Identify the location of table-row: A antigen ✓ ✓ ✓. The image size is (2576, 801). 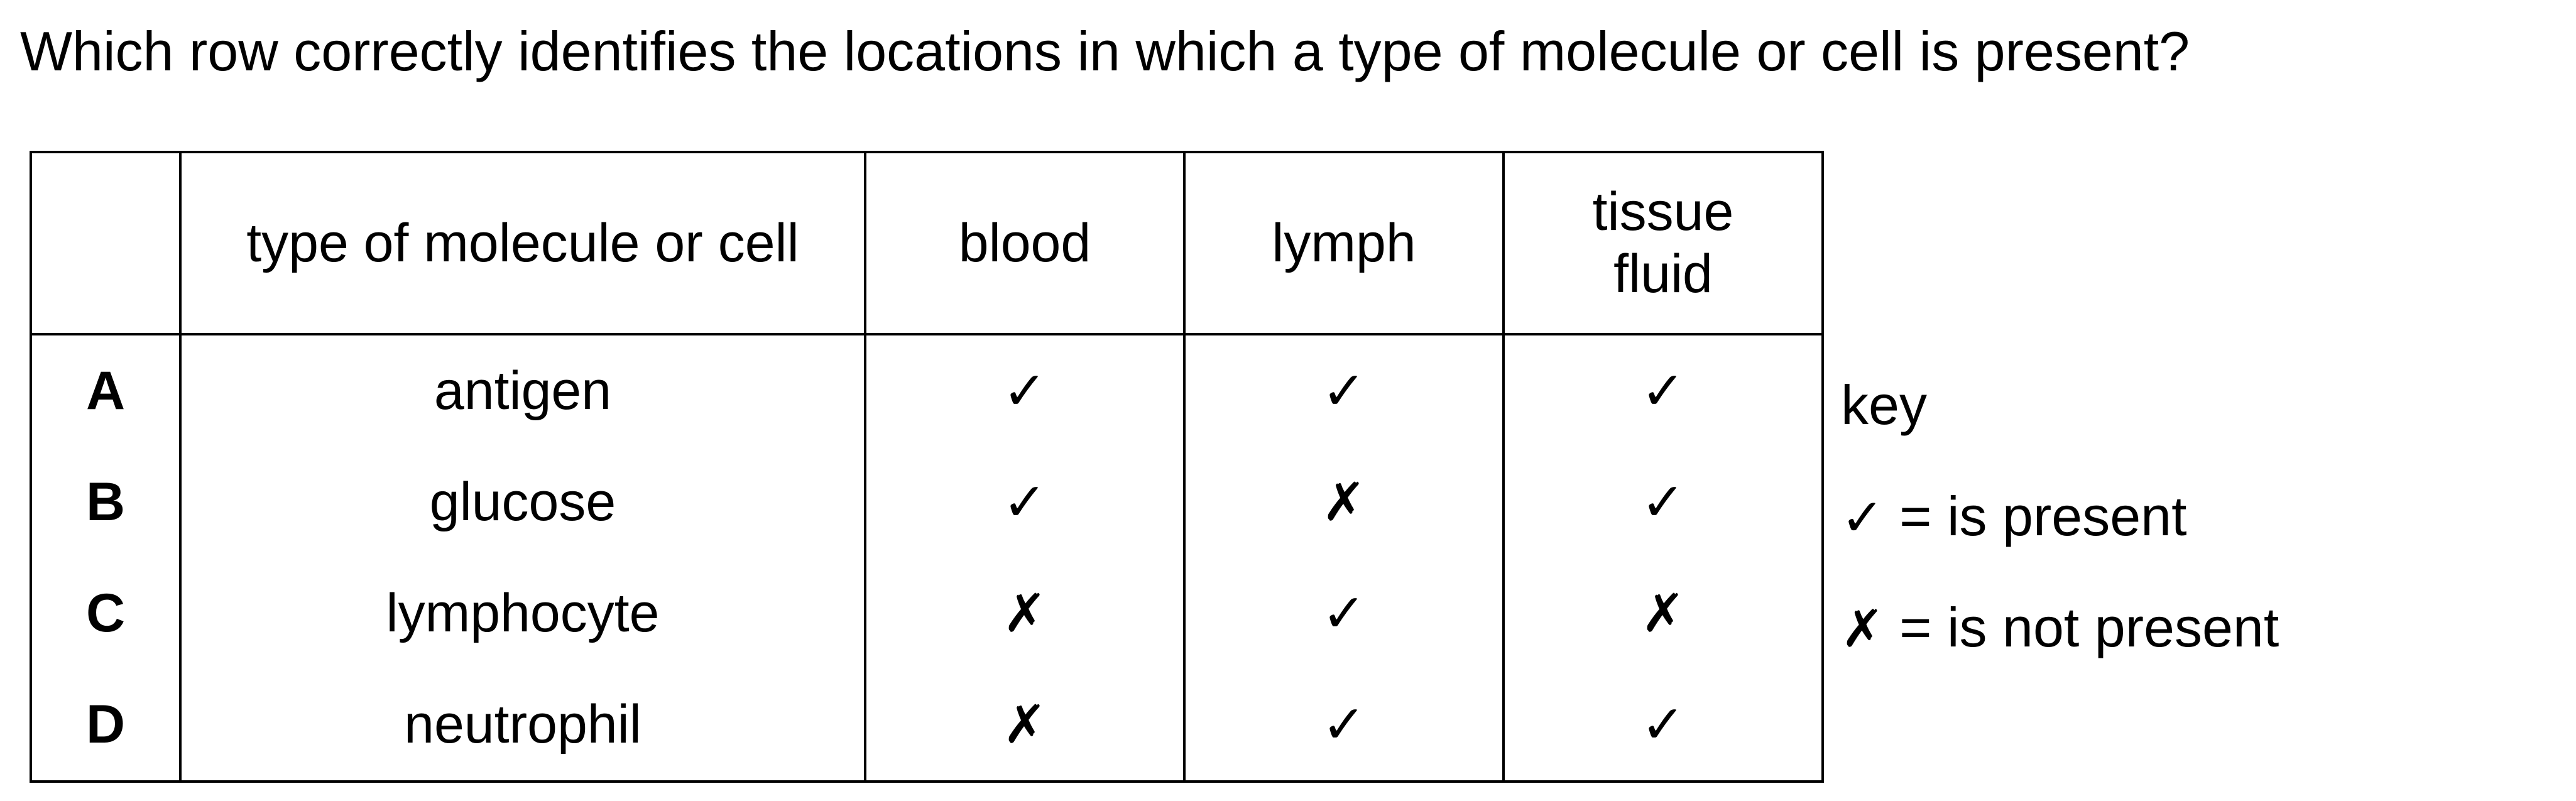
(927, 391).